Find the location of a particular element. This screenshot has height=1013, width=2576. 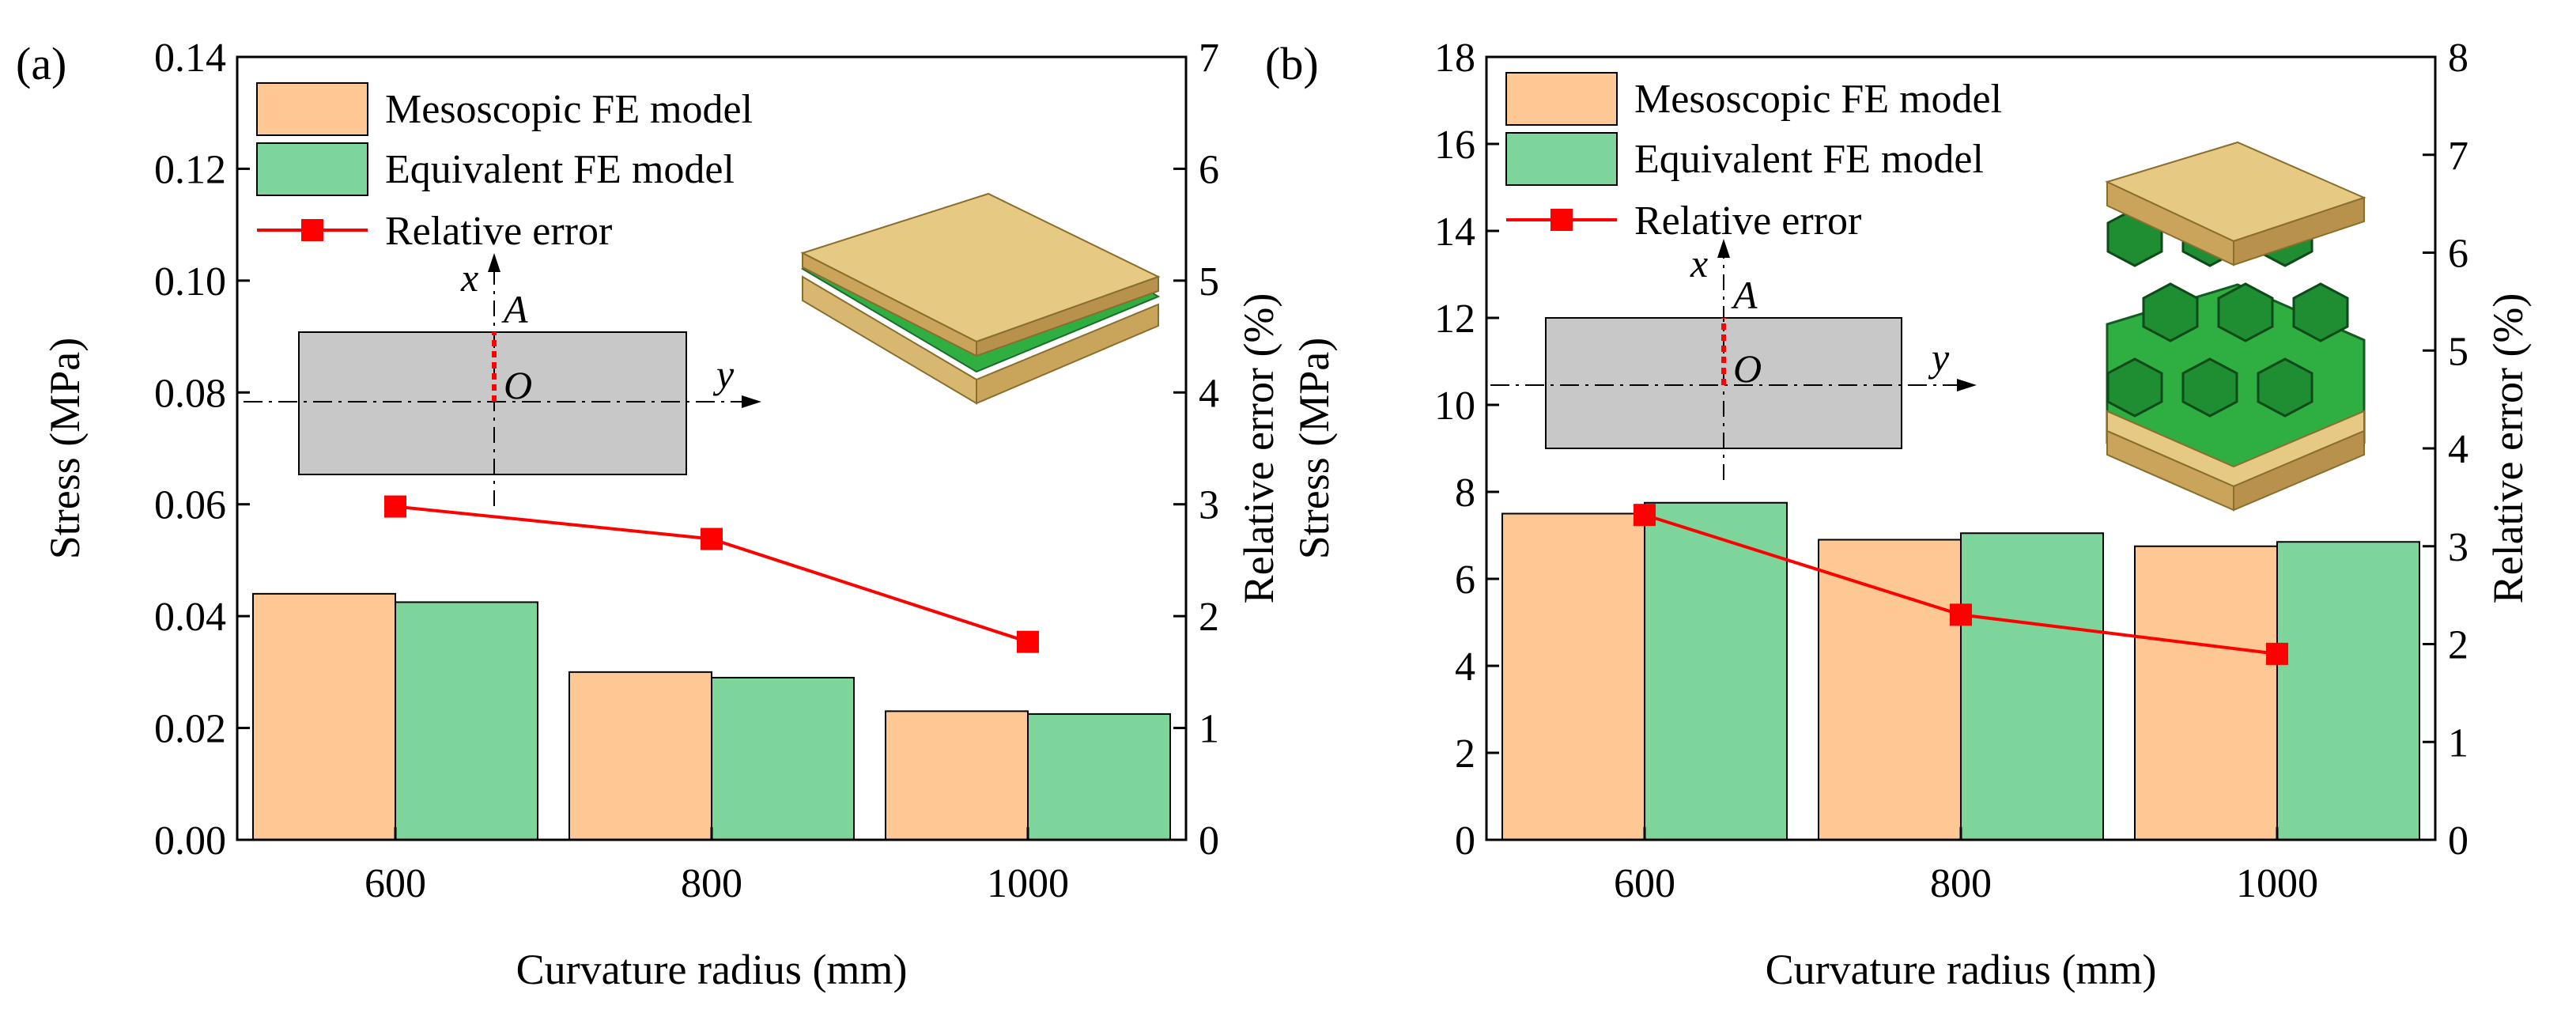

y-tick-label: 10 is located at coordinates (1454, 406).